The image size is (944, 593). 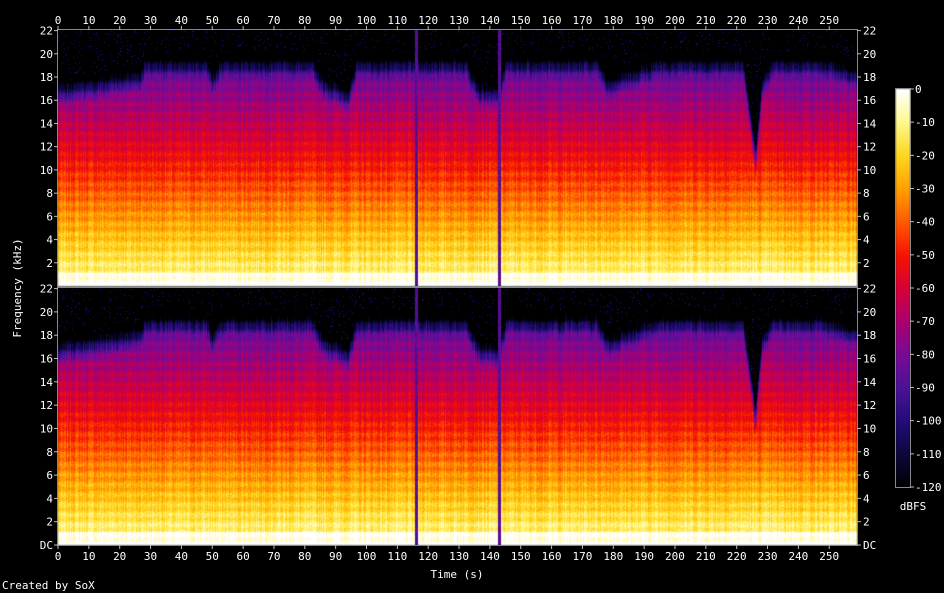 I want to click on colorbar-tick-label: -70, so click(x=925, y=321).